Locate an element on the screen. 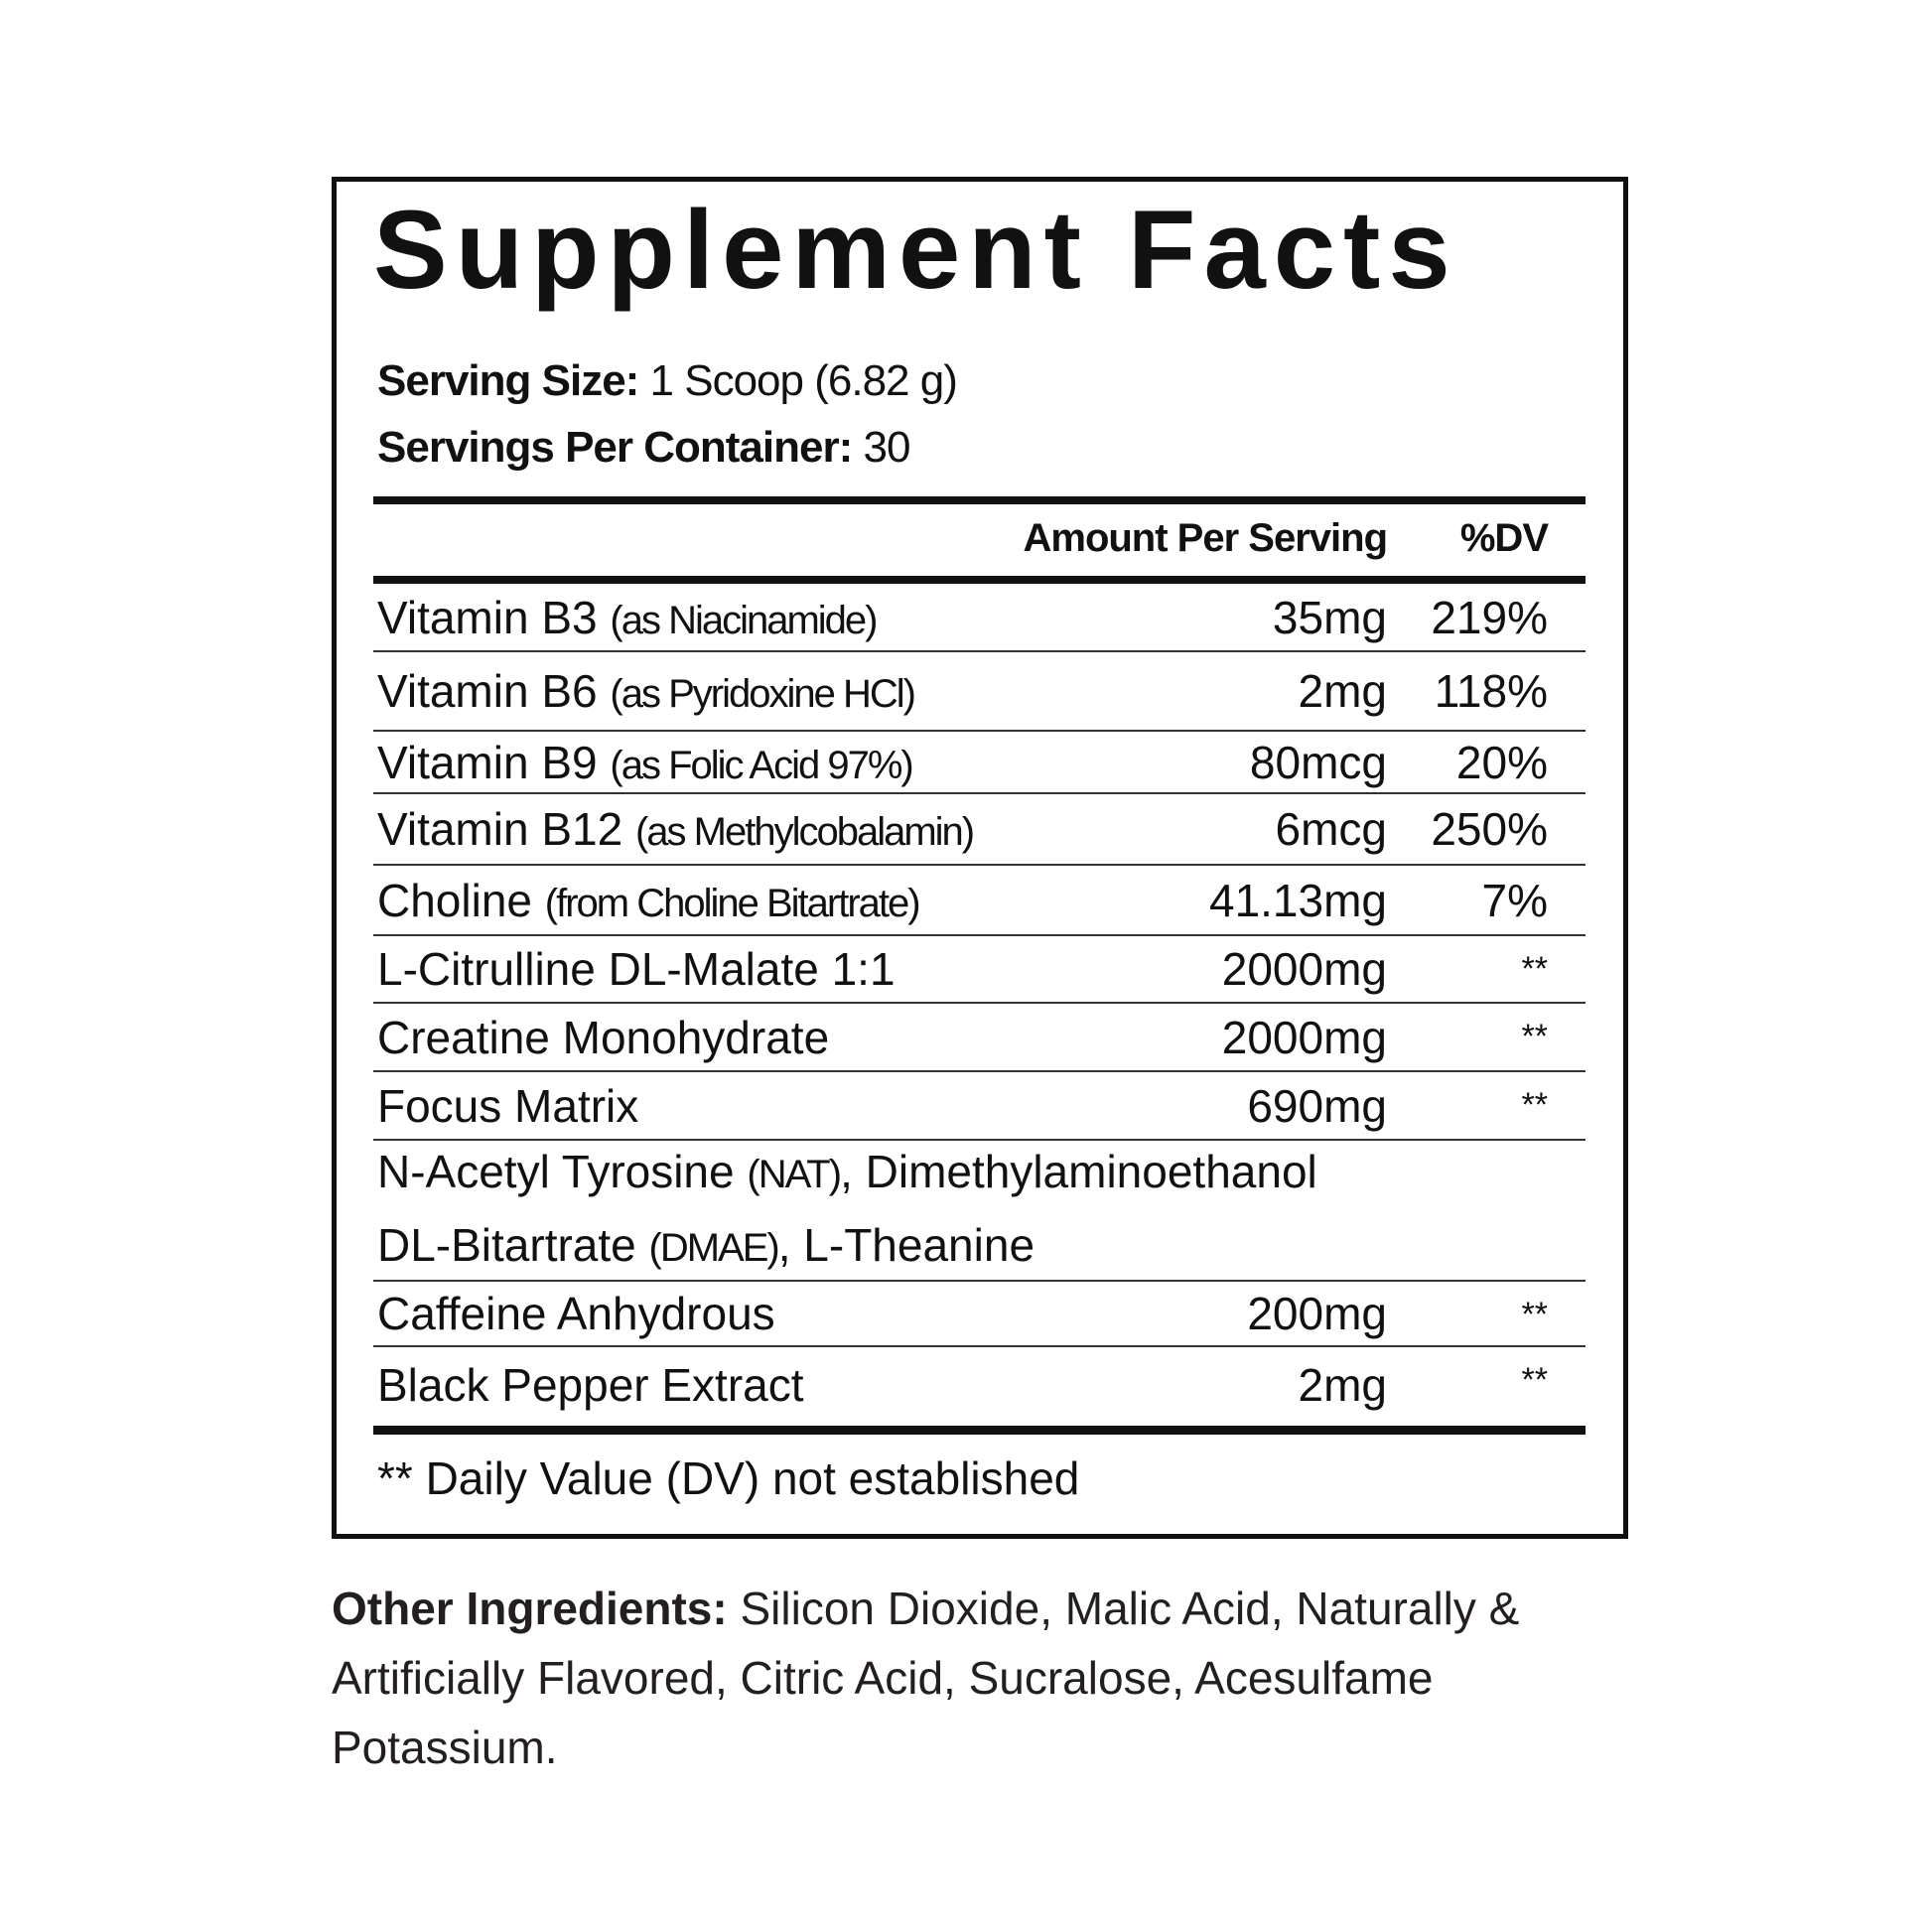 The image size is (1932, 1932). nutrient-label: Vitamin B12 is located at coordinates (506, 829).